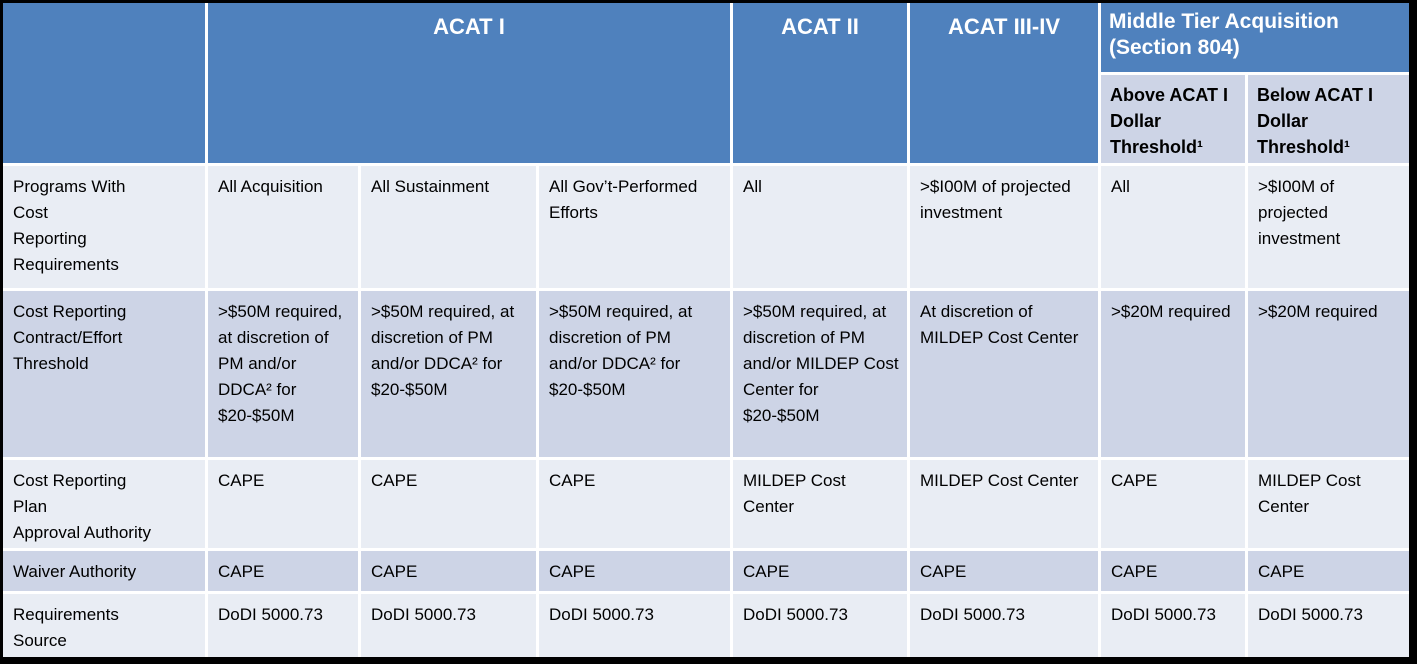 This screenshot has height=664, width=1417. What do you see at coordinates (469, 83) in the screenshot?
I see `header-acat-i: ACAT I` at bounding box center [469, 83].